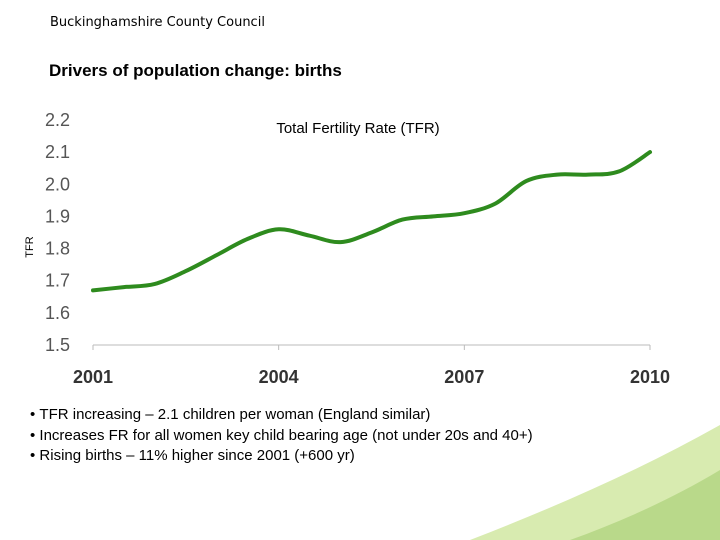 The width and height of the screenshot is (720, 540). I want to click on y-tick-label: 1.7, so click(57, 281).